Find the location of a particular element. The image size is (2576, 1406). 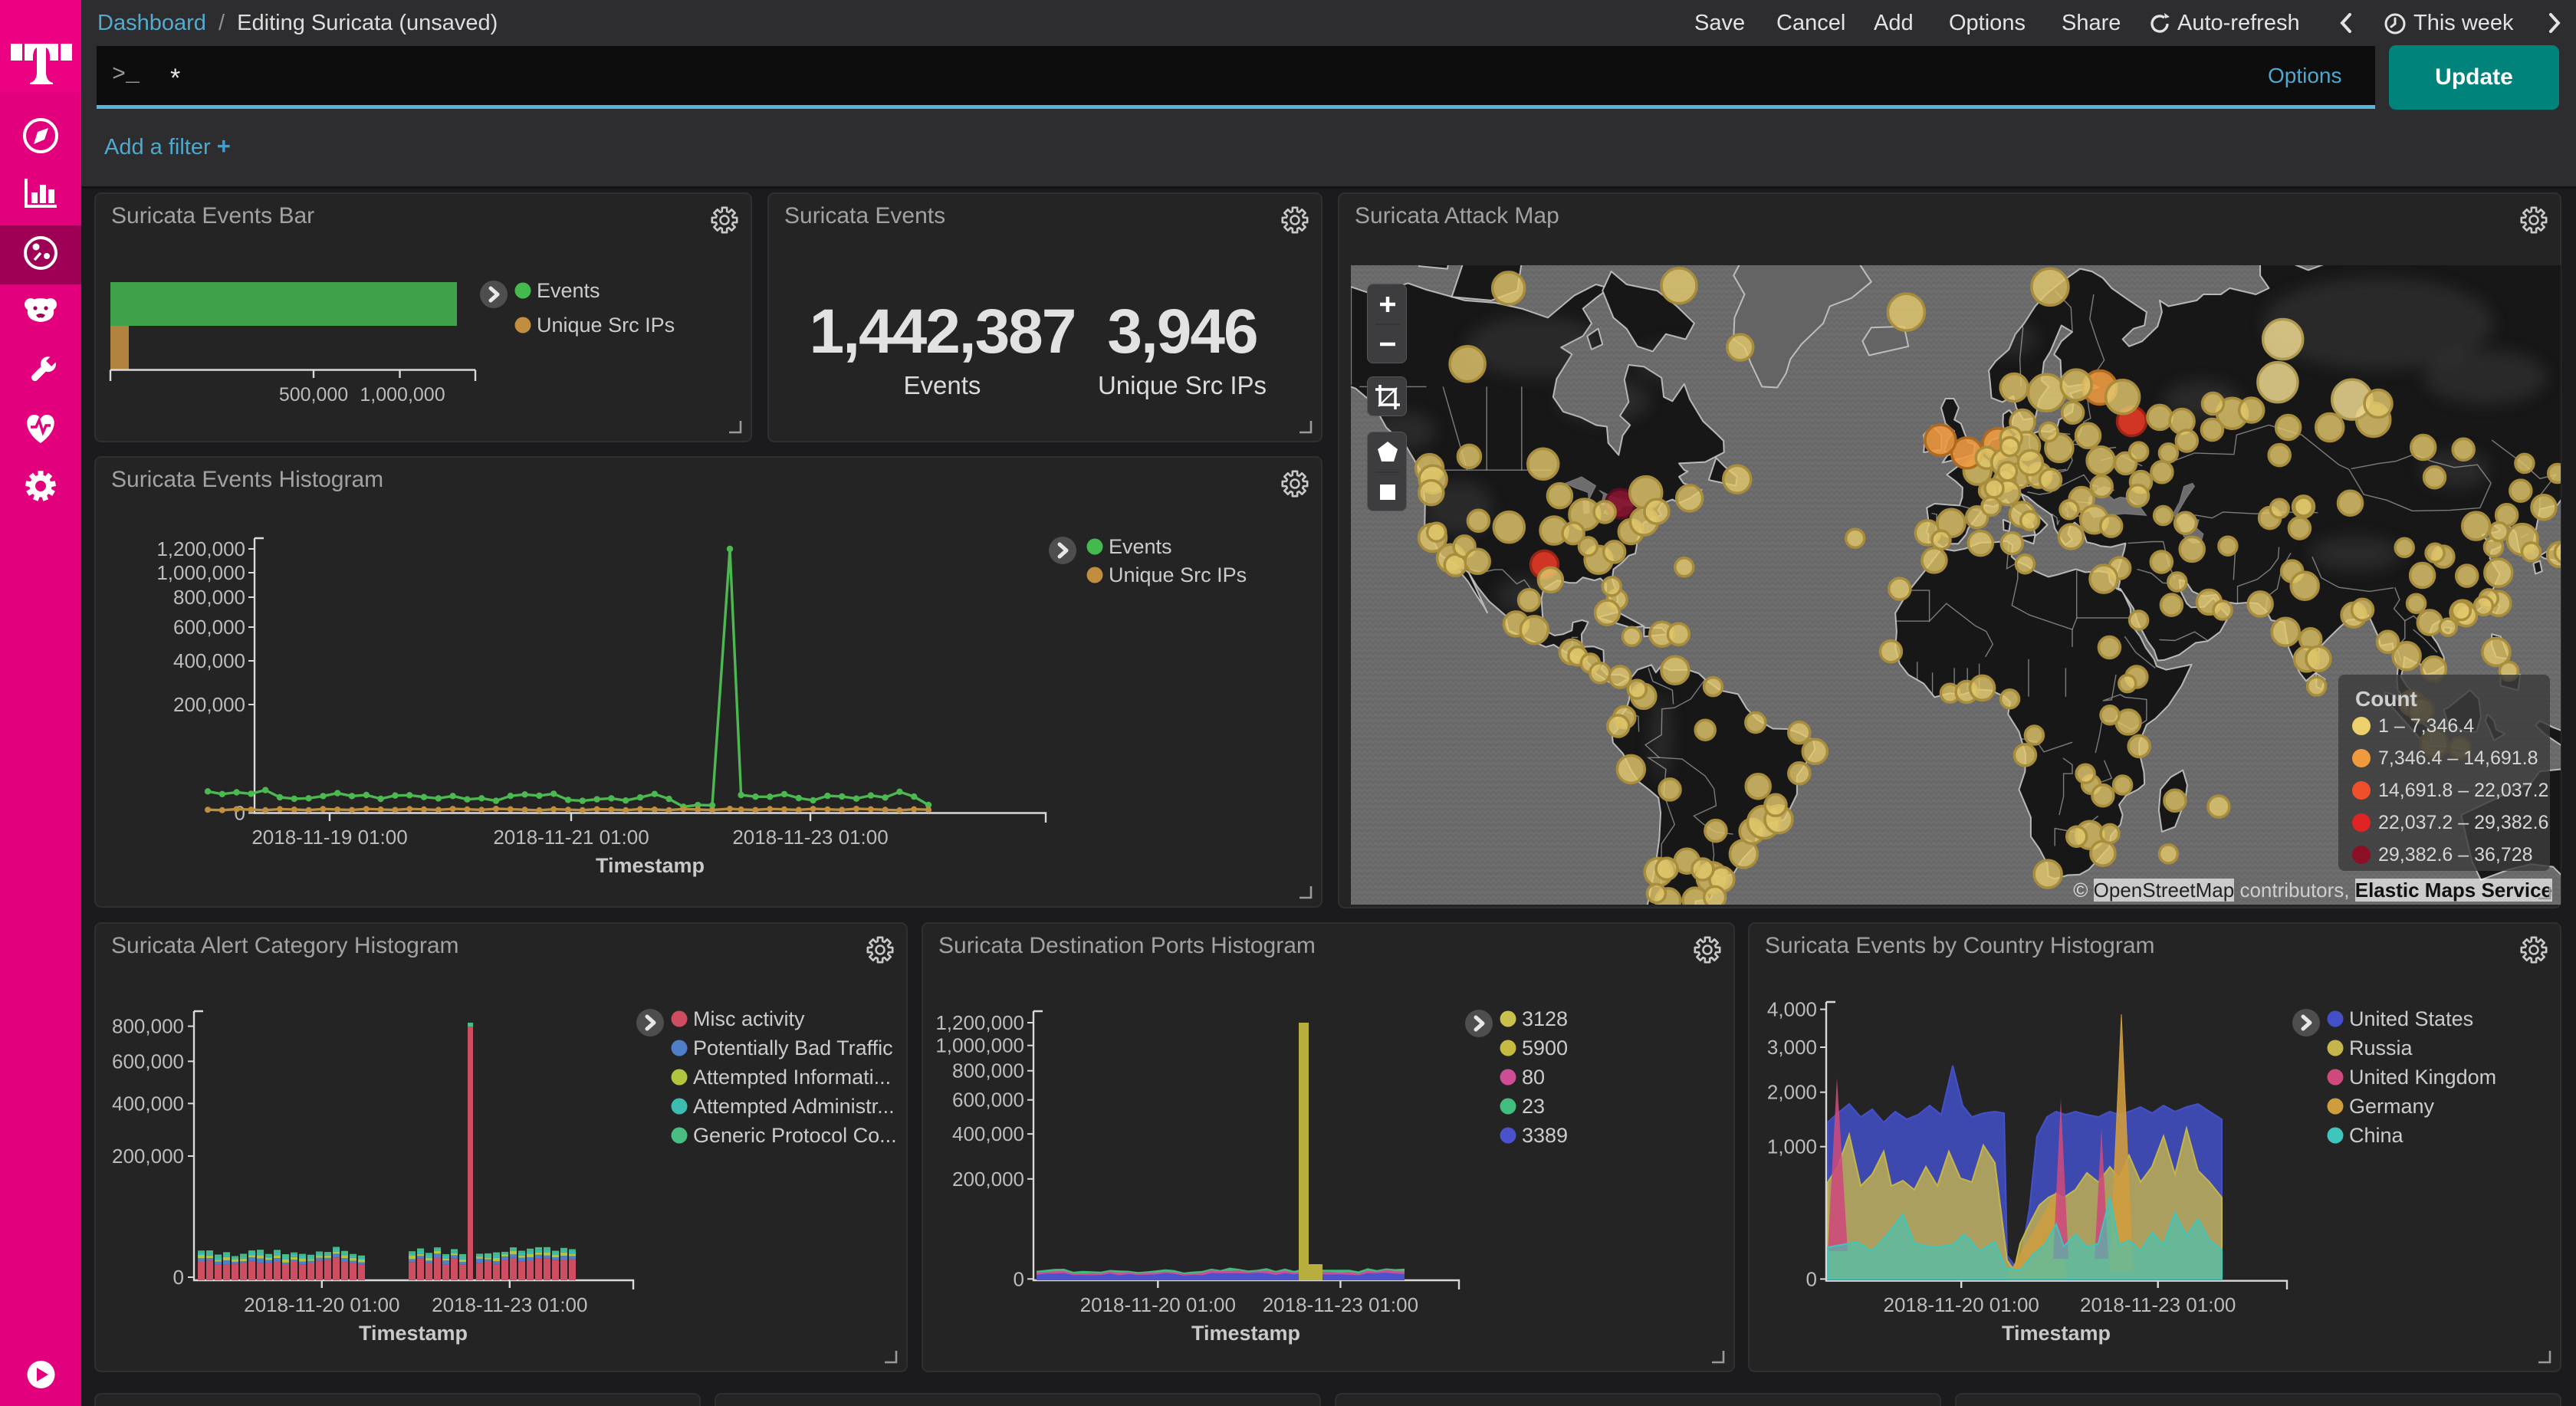

svg-text: 1,000 is located at coordinates (1792, 1147).